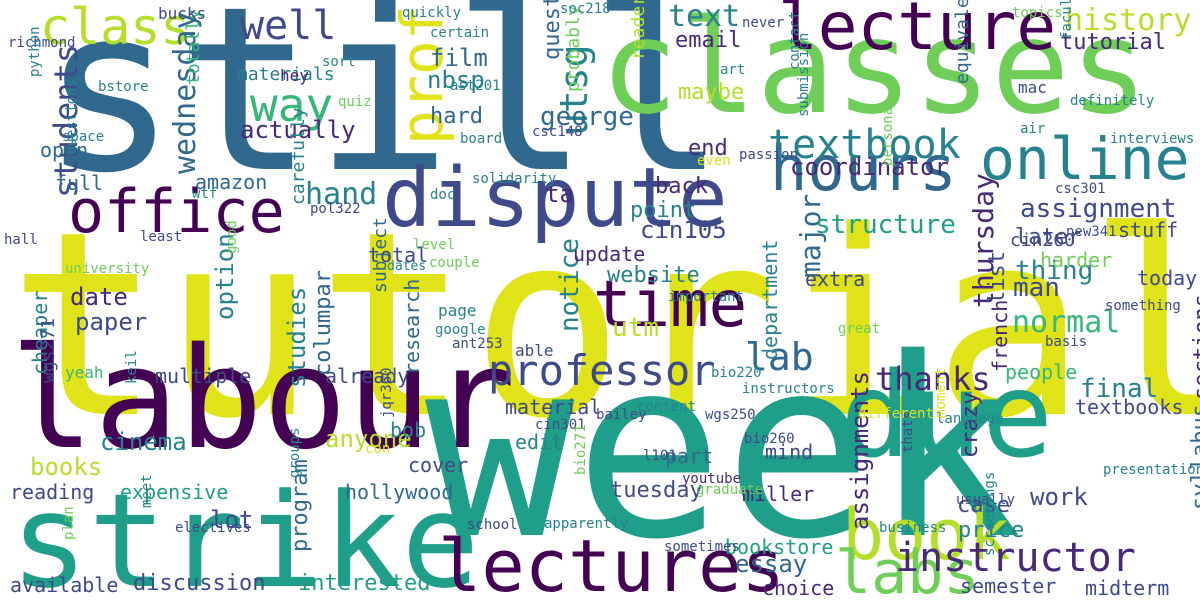 The image size is (1200, 600). Describe the element at coordinates (292, 105) in the screenshot. I see `cloud-word: way` at that location.